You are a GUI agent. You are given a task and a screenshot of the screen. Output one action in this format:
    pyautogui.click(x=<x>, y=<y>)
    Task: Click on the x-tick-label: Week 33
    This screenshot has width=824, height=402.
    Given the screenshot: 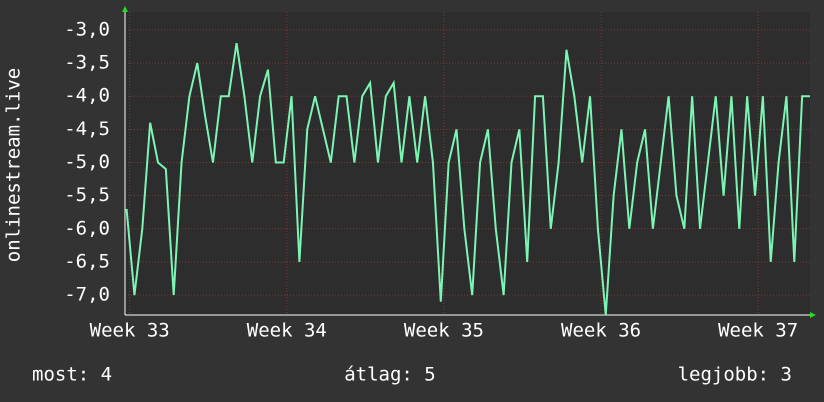 What is the action you would take?
    pyautogui.click(x=130, y=331)
    